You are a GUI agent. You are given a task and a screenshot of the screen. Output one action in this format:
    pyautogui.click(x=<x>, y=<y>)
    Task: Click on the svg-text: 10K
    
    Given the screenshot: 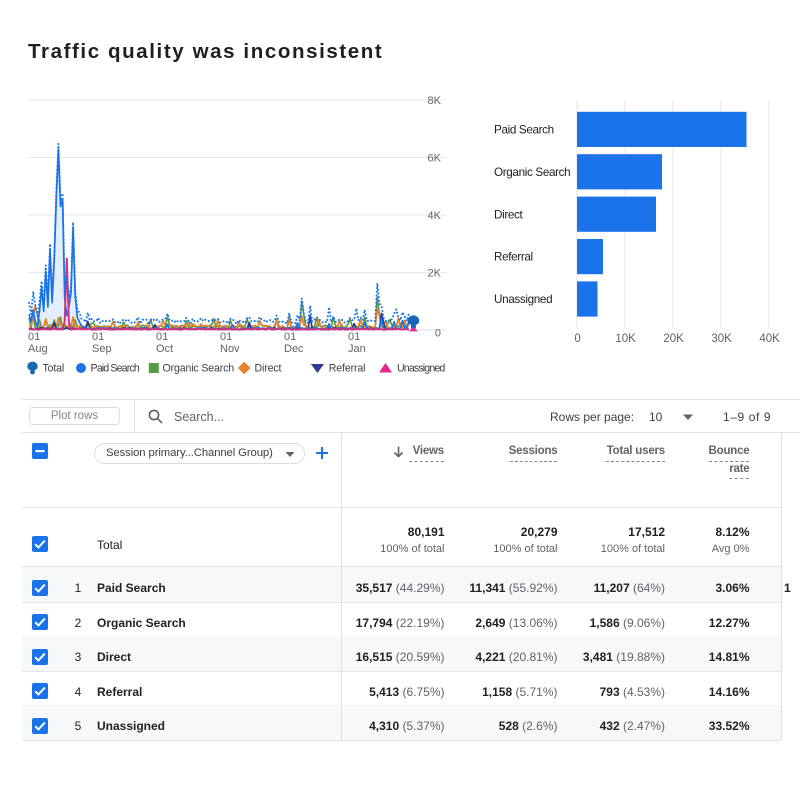 What is the action you would take?
    pyautogui.click(x=625, y=339)
    